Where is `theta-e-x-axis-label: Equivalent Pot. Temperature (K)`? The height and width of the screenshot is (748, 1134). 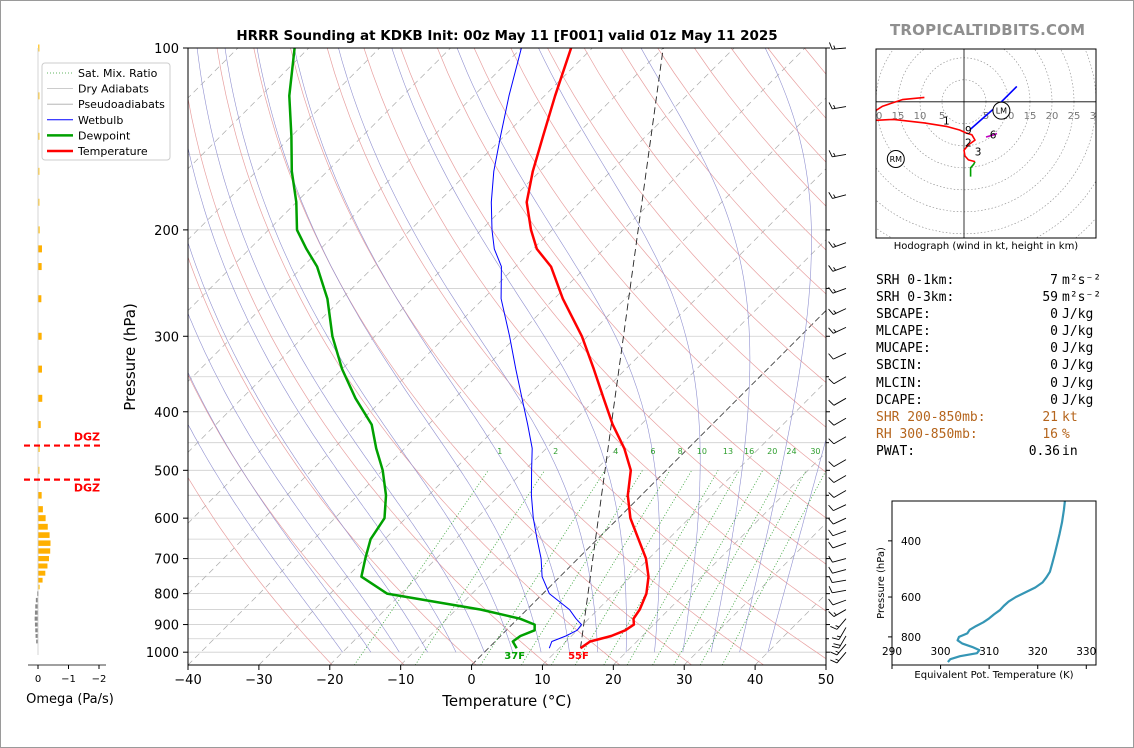 theta-e-x-axis-label: Equivalent Pot. Temperature (K) is located at coordinates (993, 675).